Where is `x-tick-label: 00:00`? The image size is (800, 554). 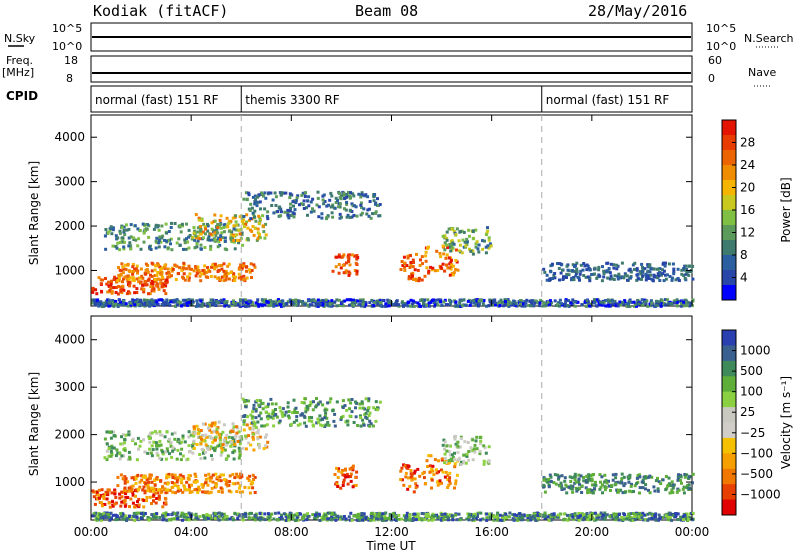 x-tick-label: 00:00 is located at coordinates (91, 532).